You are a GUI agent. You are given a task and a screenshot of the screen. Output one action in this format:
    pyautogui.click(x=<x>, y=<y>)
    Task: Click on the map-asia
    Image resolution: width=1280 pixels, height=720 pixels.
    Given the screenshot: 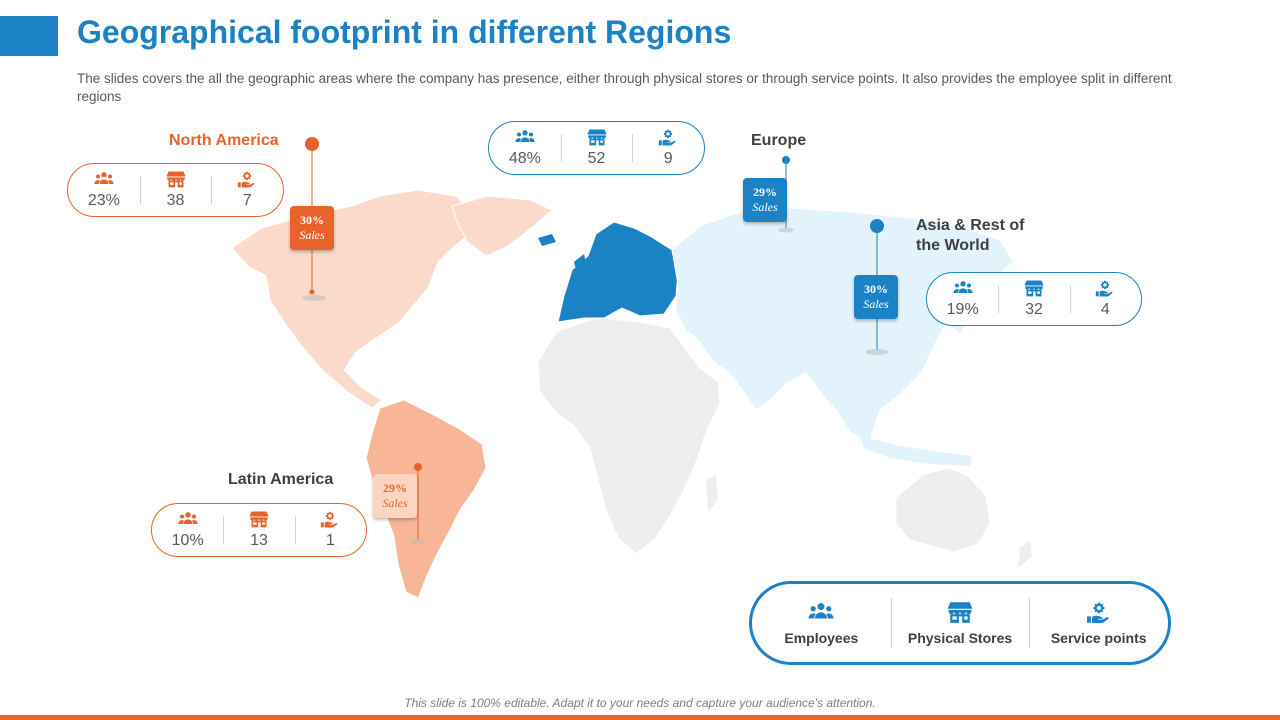 What is the action you would take?
    pyautogui.click(x=843, y=324)
    